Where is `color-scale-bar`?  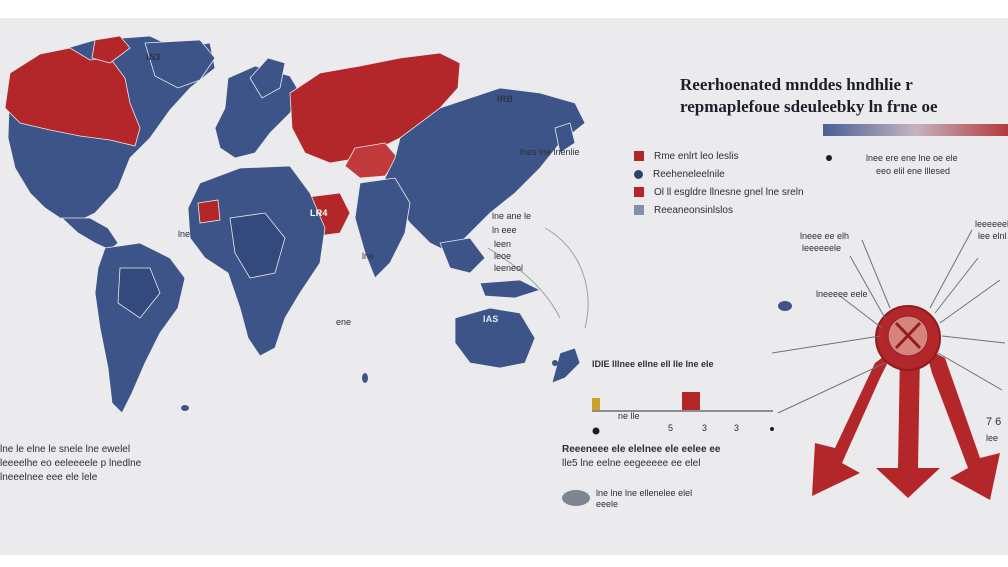
color-scale-bar is located at coordinates (915, 130).